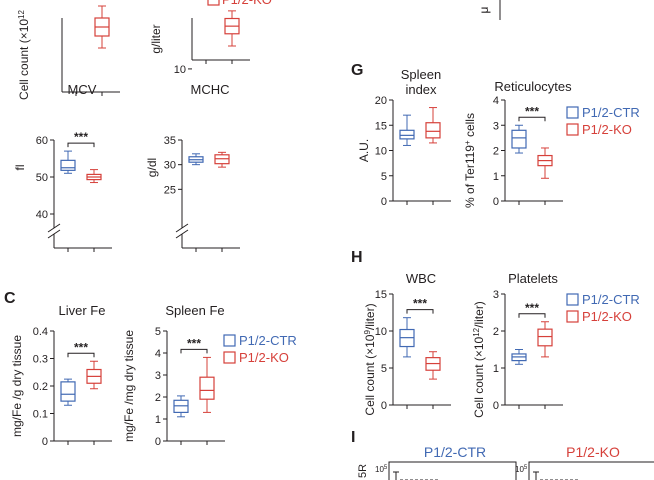  Describe the element at coordinates (10, 298) in the screenshot. I see `panel-letter-c: C` at that location.